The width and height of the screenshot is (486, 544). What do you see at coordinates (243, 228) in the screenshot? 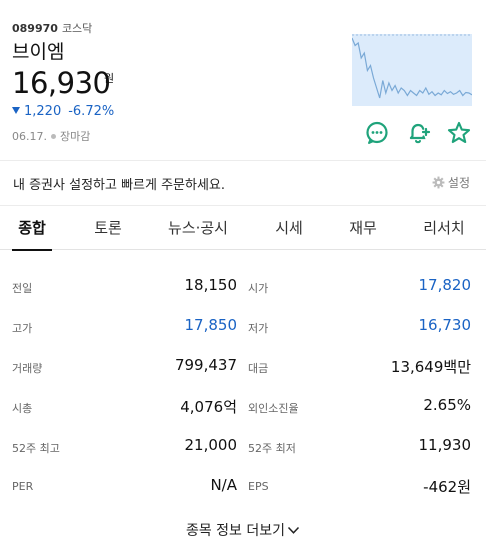
I see `tab-bar: 종합 토론 뉴스·공시 시세 재무 리서치` at bounding box center [243, 228].